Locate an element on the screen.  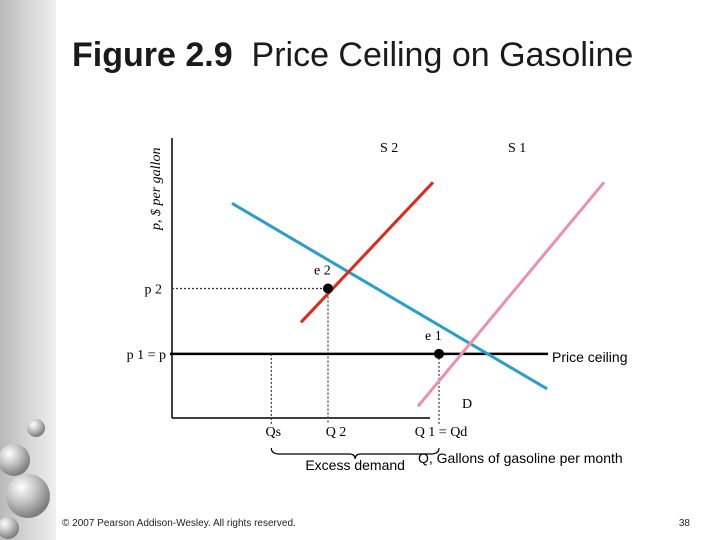
supply-curve-s2 is located at coordinates (367, 252).